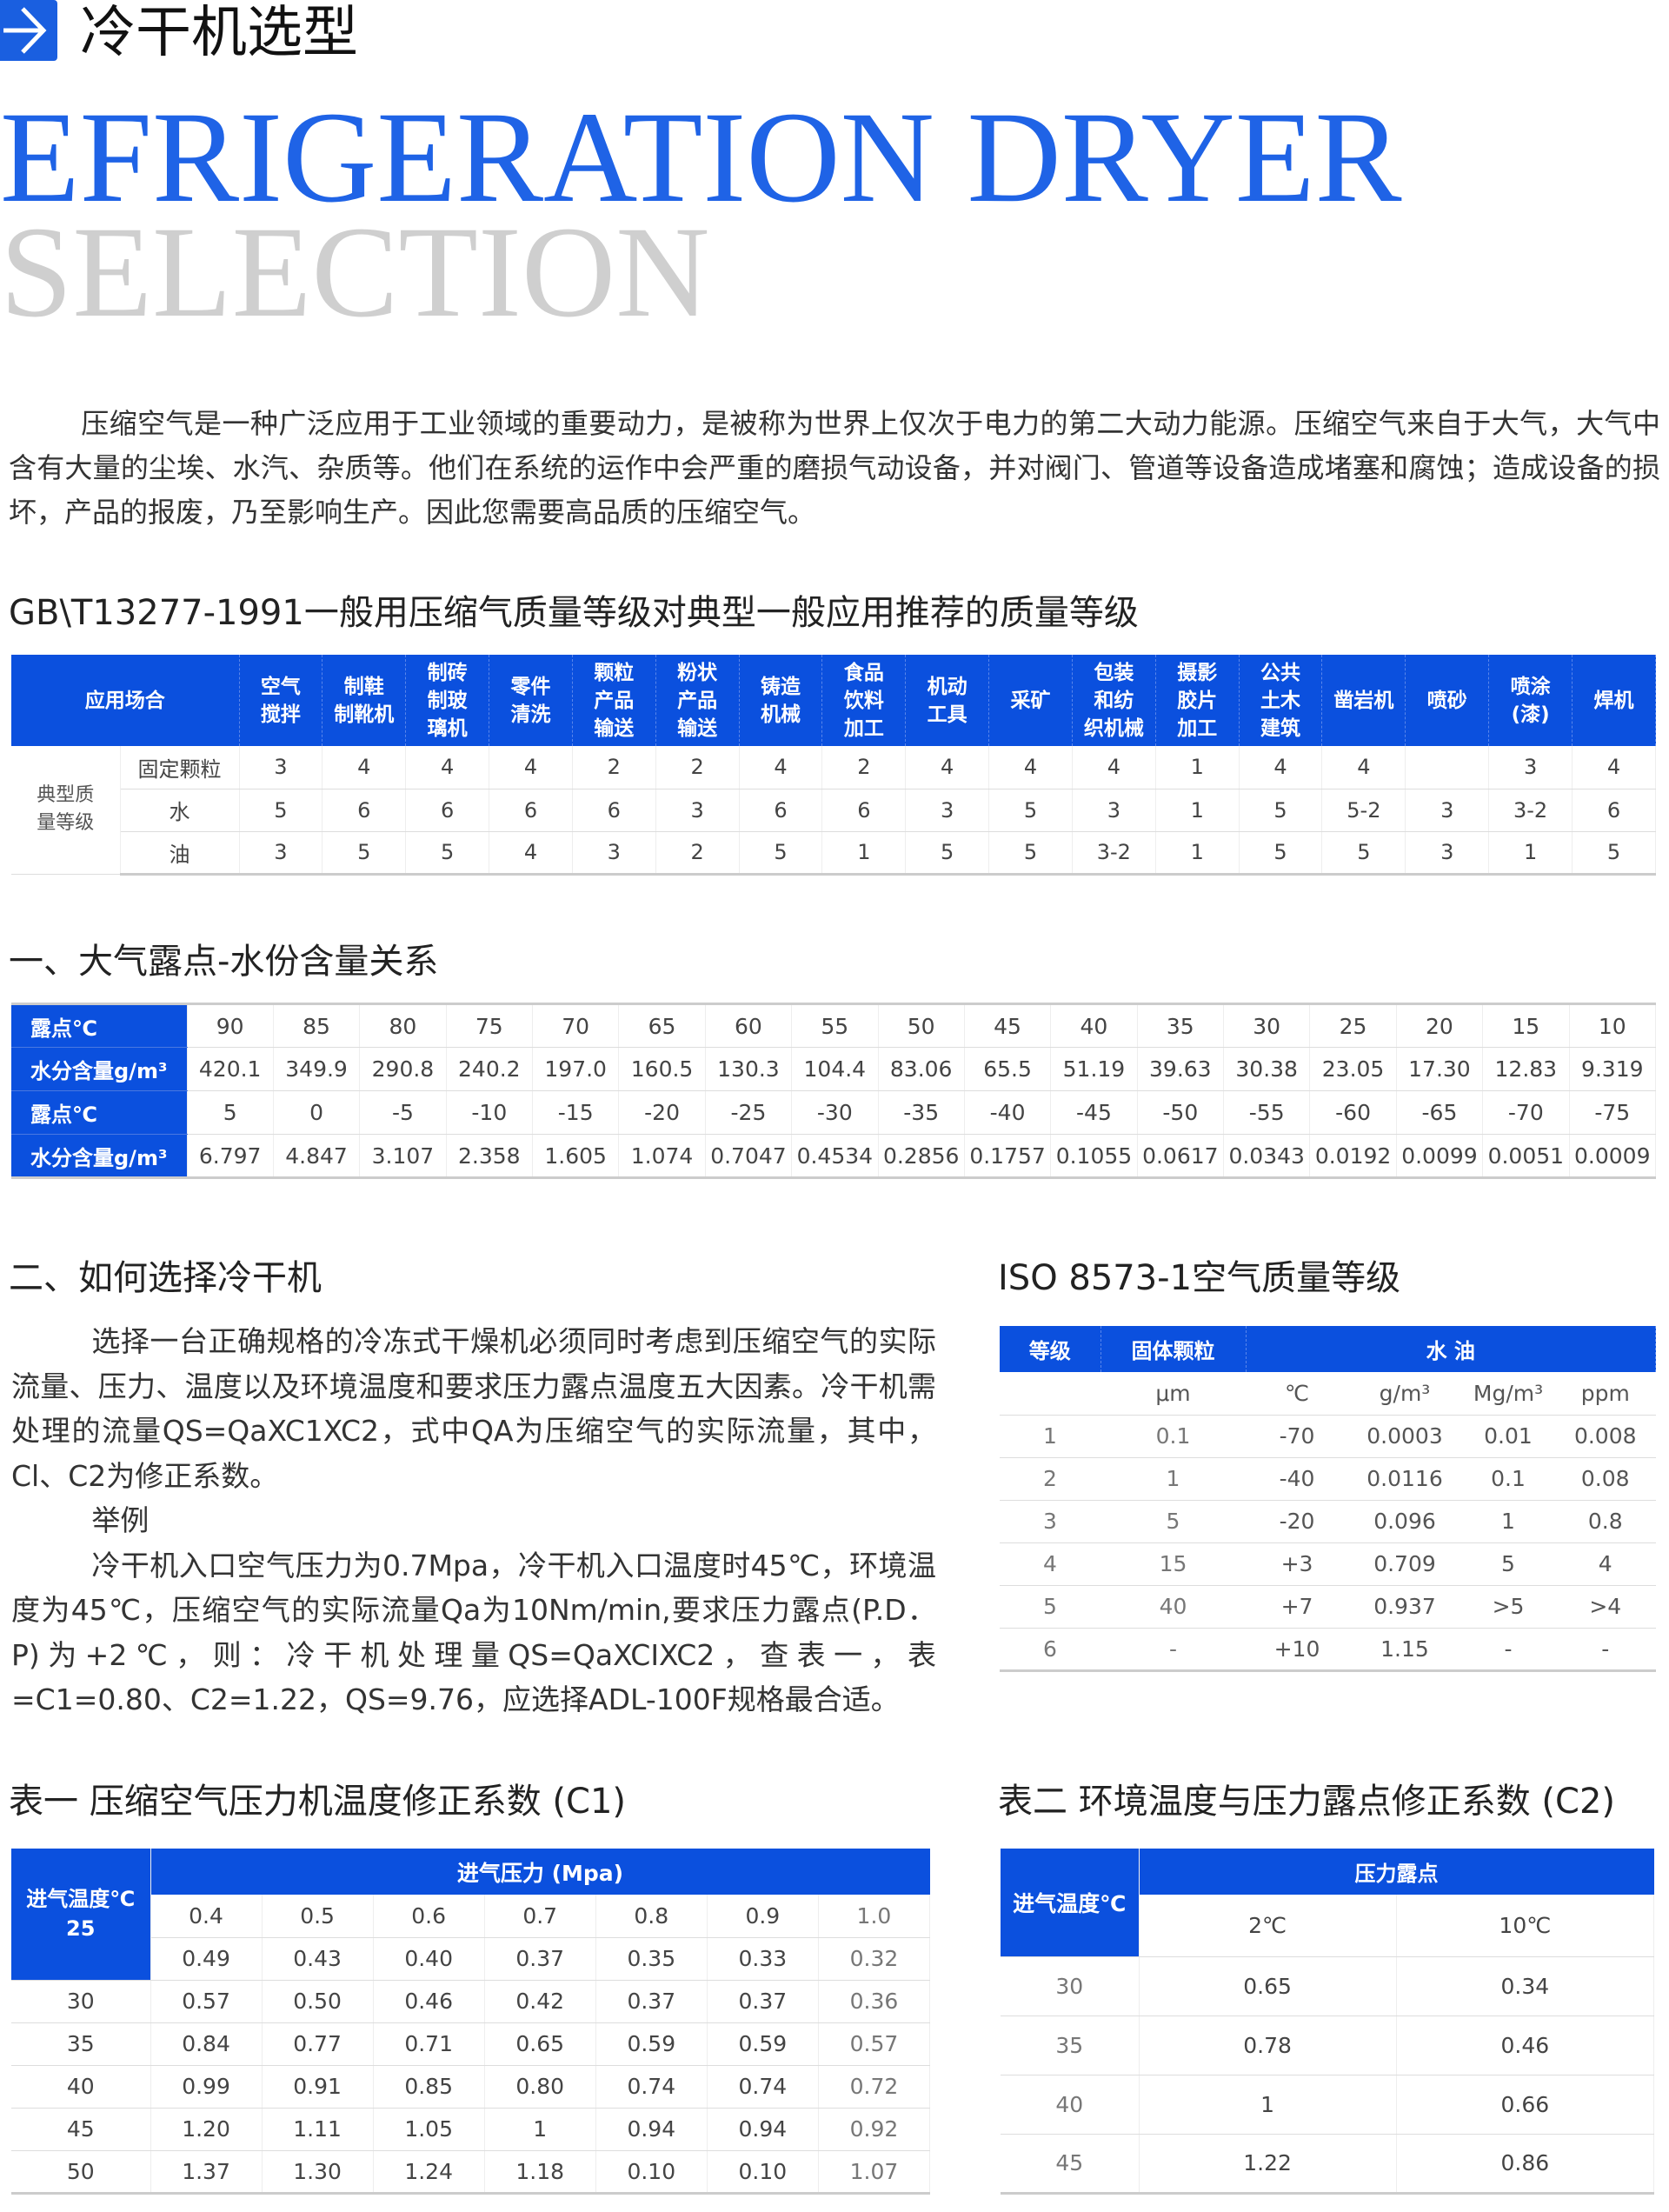 The width and height of the screenshot is (1669, 2212). What do you see at coordinates (471, 2087) in the screenshot?
I see `table-row: 40 0.99 0.91 0.85 0.80 0.74 0.74 0.72` at bounding box center [471, 2087].